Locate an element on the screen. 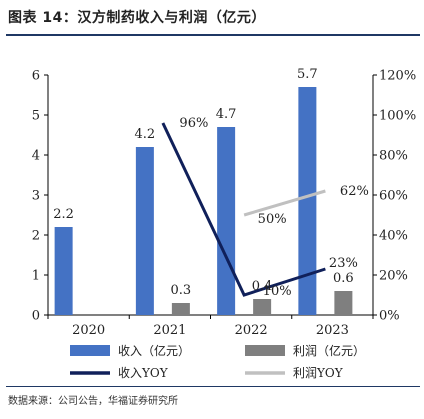 The width and height of the screenshot is (424, 419). line-data-label: 62% is located at coordinates (354, 191).